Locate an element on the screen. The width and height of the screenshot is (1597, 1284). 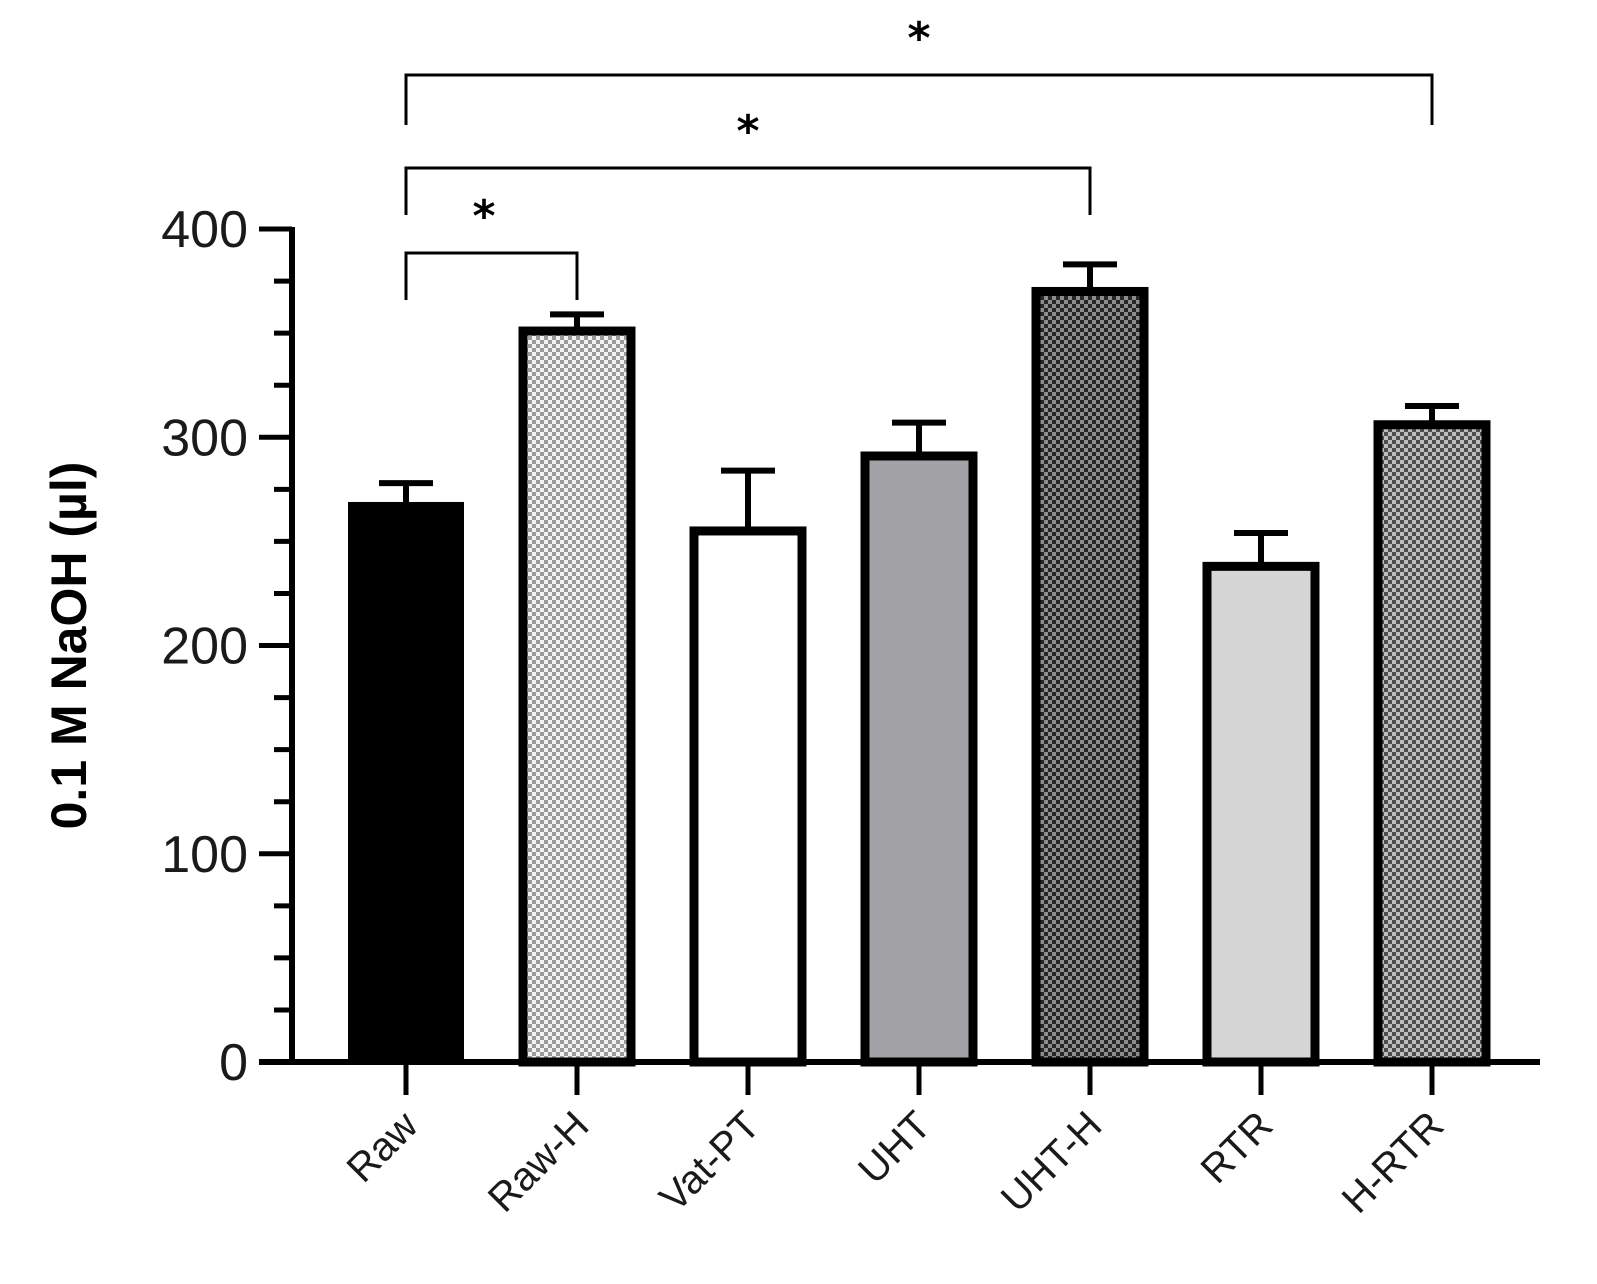
x-tick-label: UHT is located at coordinates (894, 1147).